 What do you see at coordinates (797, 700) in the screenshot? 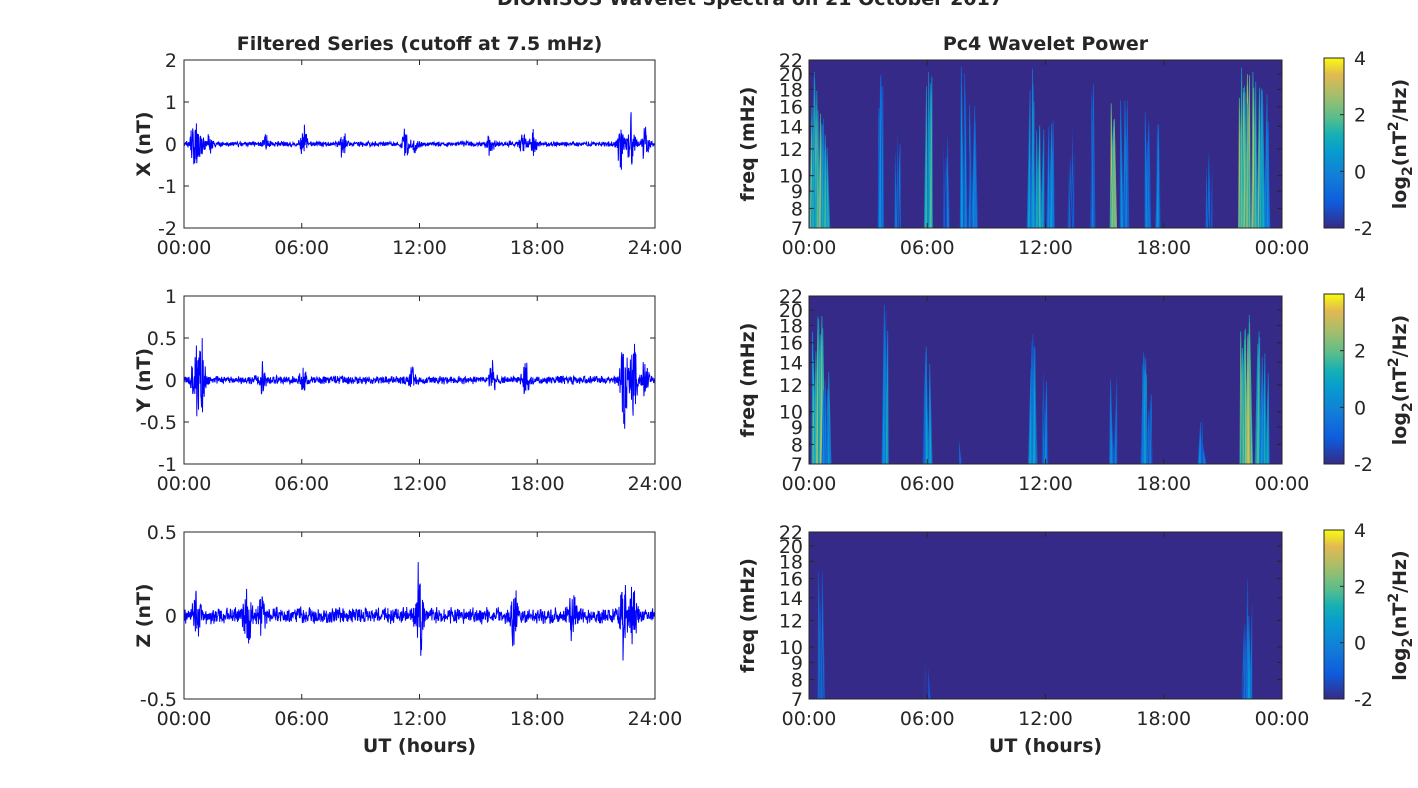
I see `wavelet-2-ytick-label: 7` at bounding box center [797, 700].